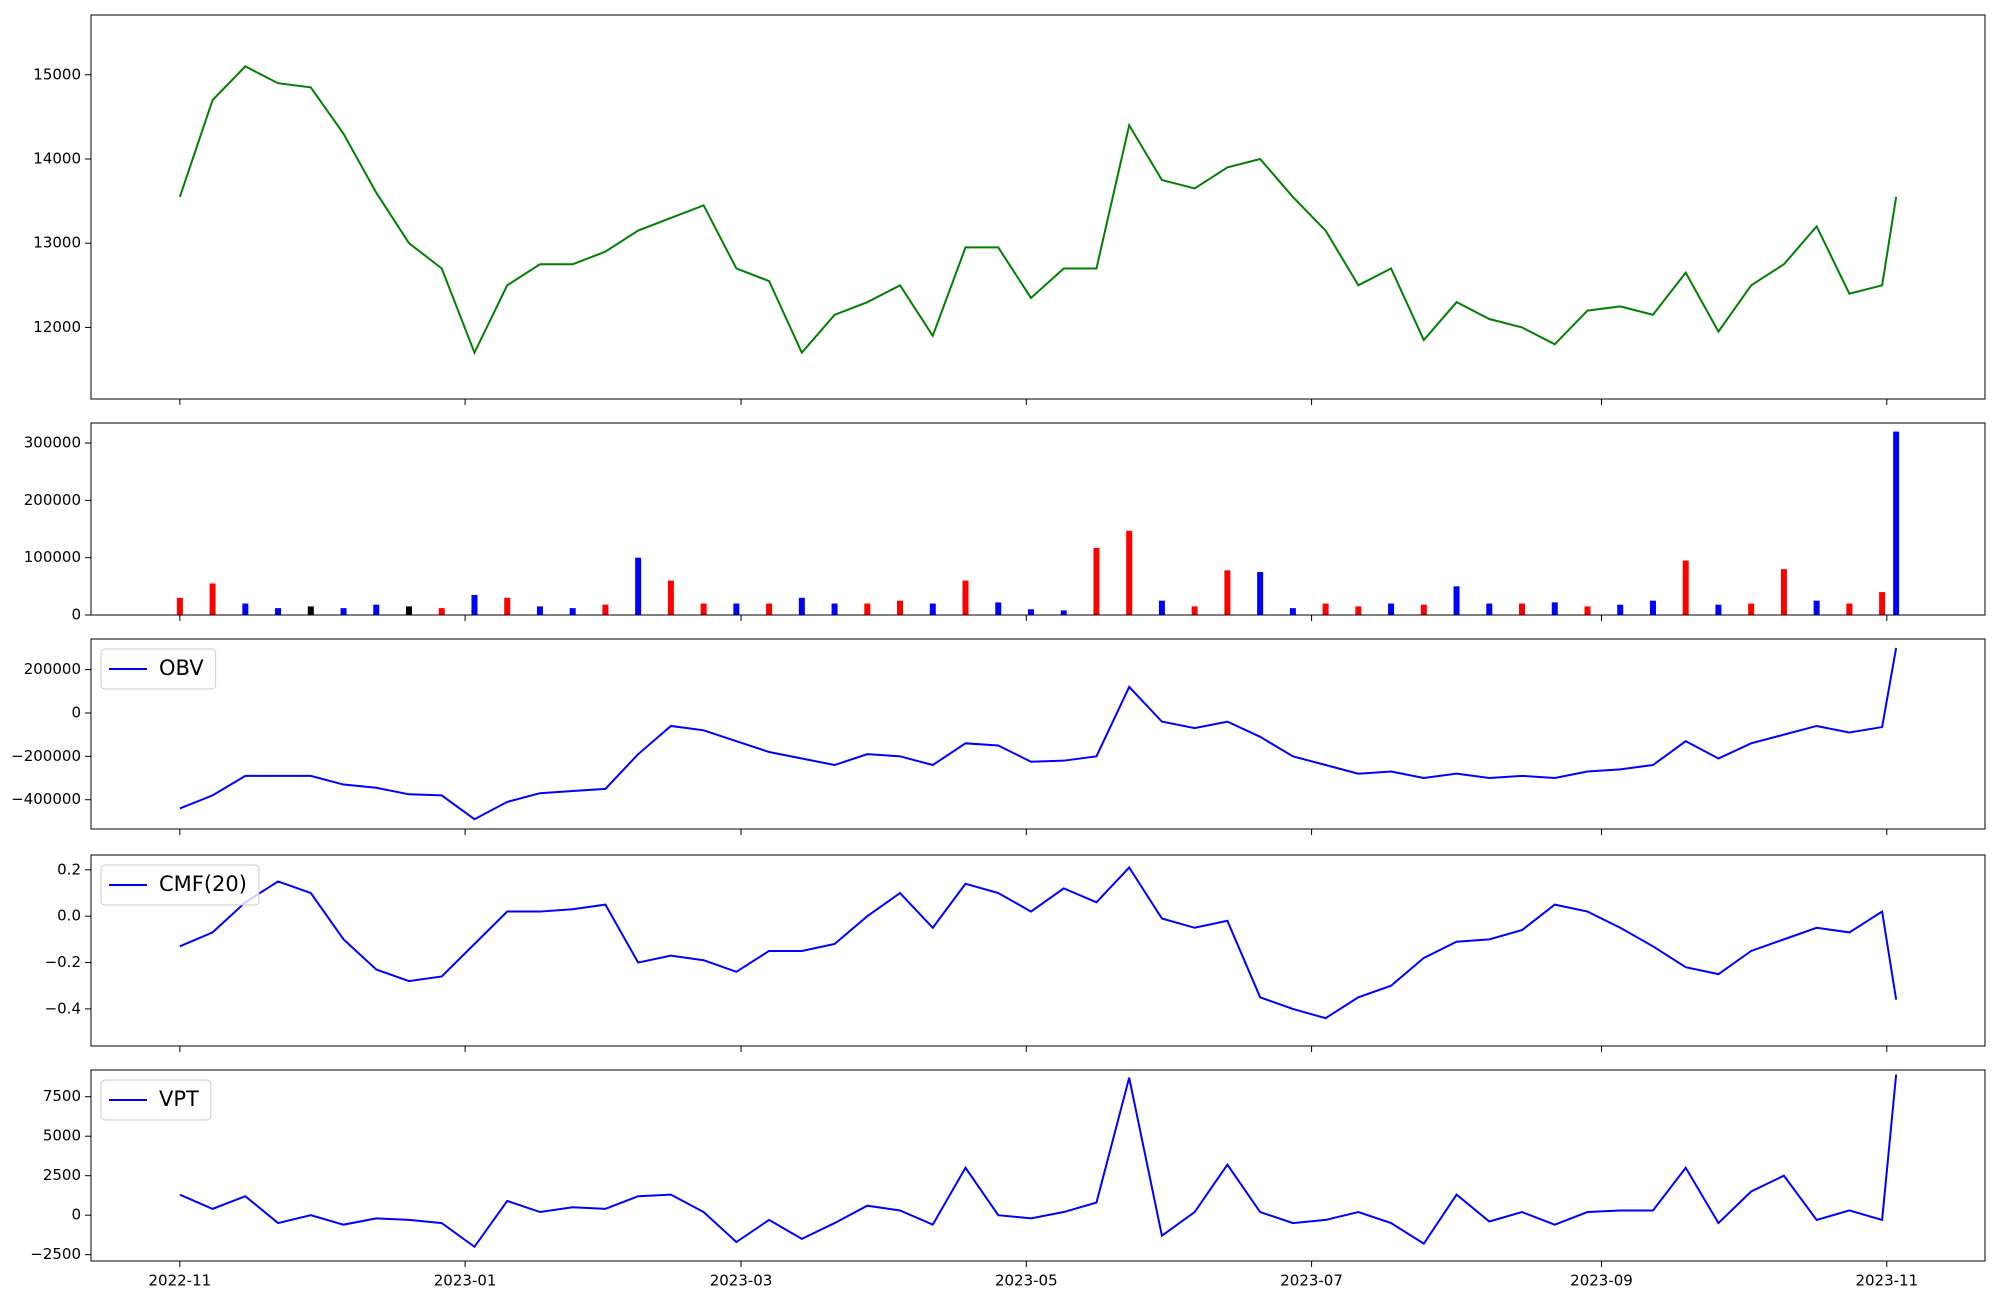 This screenshot has height=1300, width=2000. Describe the element at coordinates (465, 1281) in the screenshot. I see `x-tick-label: 2023-01` at that location.